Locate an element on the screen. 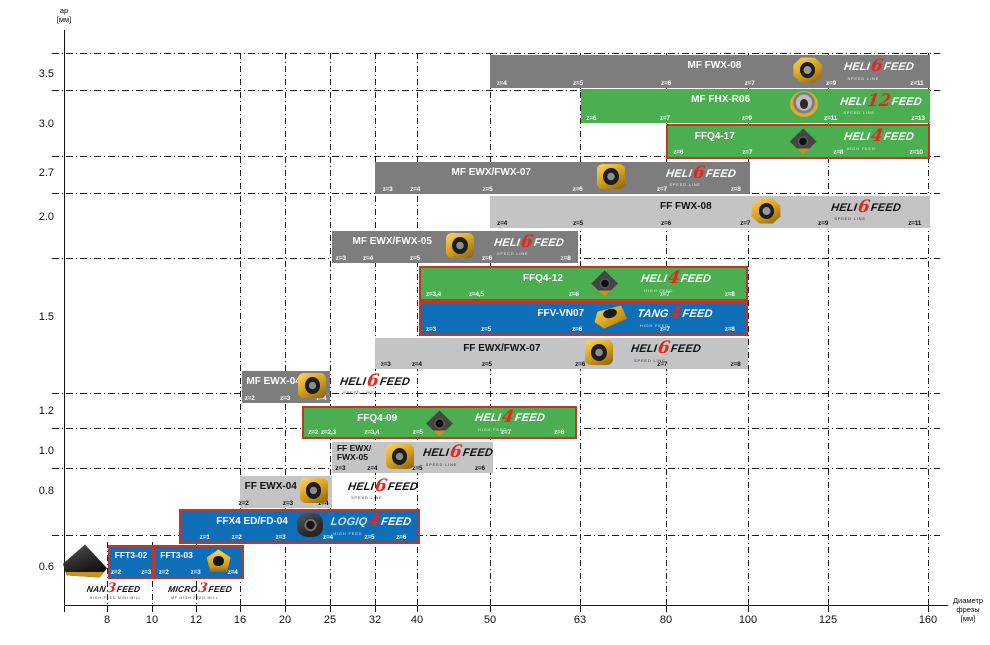 The image size is (990, 645). teeth-count-label: z=1 is located at coordinates (204, 537).